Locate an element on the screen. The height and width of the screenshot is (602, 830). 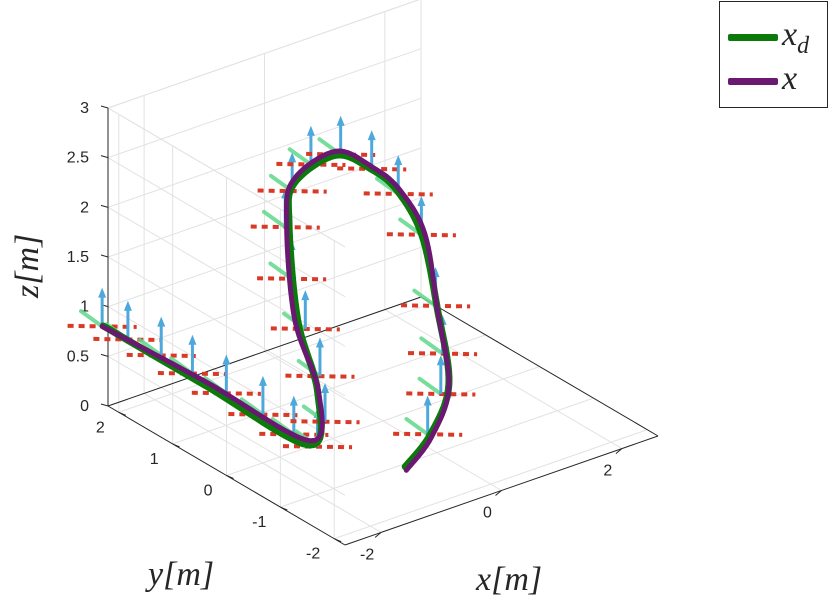
legend-label-actual: x is located at coordinates (790, 78).